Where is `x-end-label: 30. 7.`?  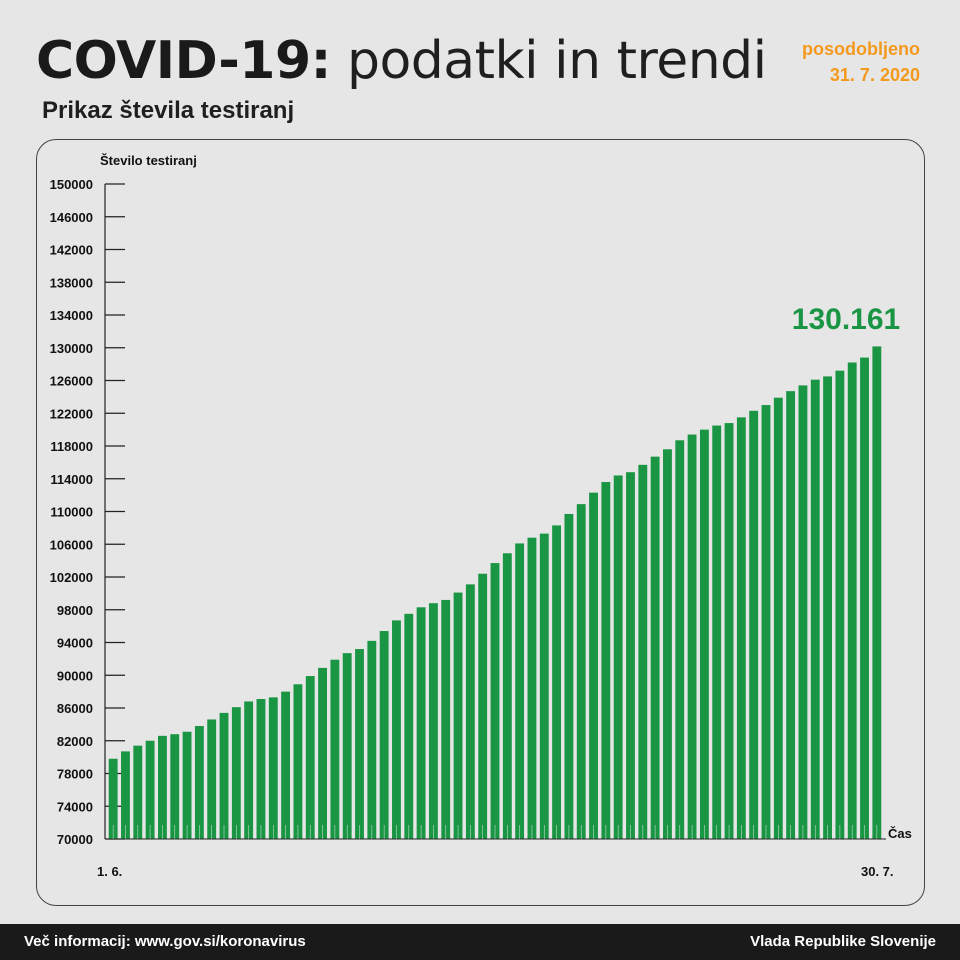
x-end-label: 30. 7. is located at coordinates (877, 871).